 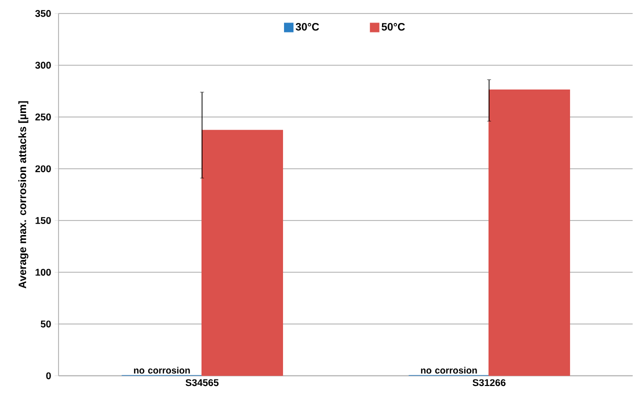 What do you see at coordinates (43, 168) in the screenshot?
I see `y-tick-label: 200` at bounding box center [43, 168].